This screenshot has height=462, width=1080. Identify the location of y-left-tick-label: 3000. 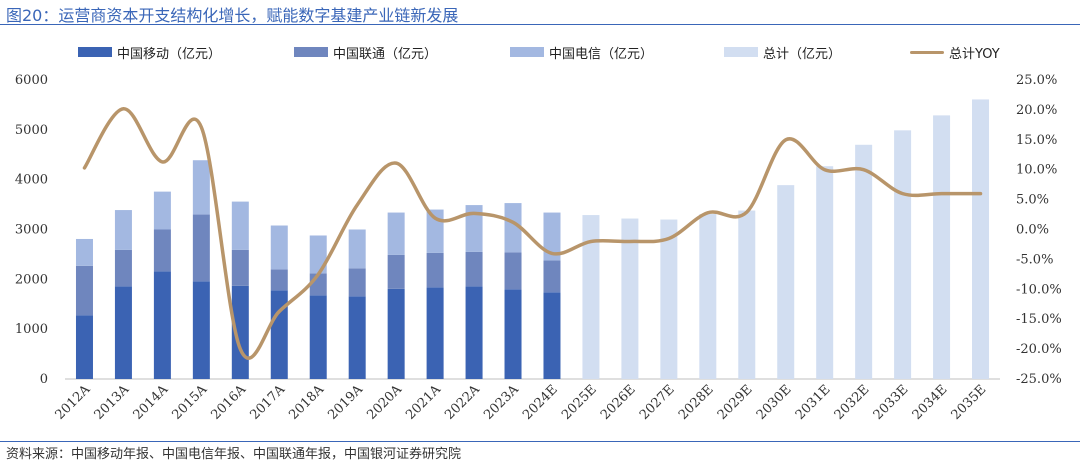
(31, 230).